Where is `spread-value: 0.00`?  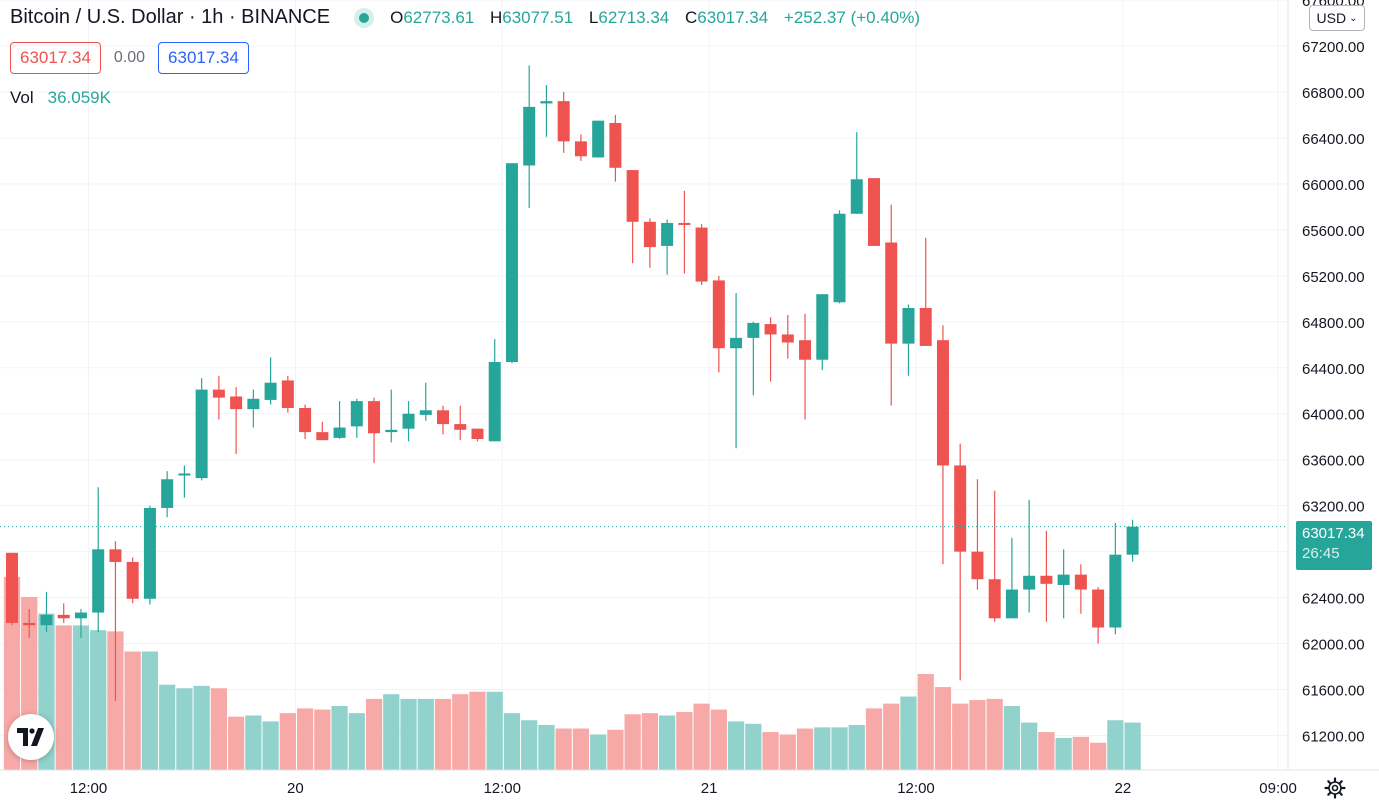 spread-value: 0.00 is located at coordinates (129, 57).